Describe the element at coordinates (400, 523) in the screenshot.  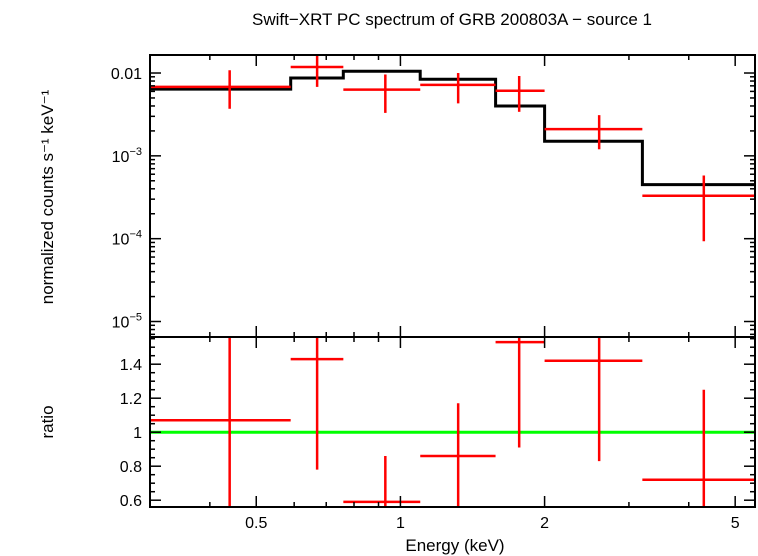
I see `x-tick-label: 1` at that location.